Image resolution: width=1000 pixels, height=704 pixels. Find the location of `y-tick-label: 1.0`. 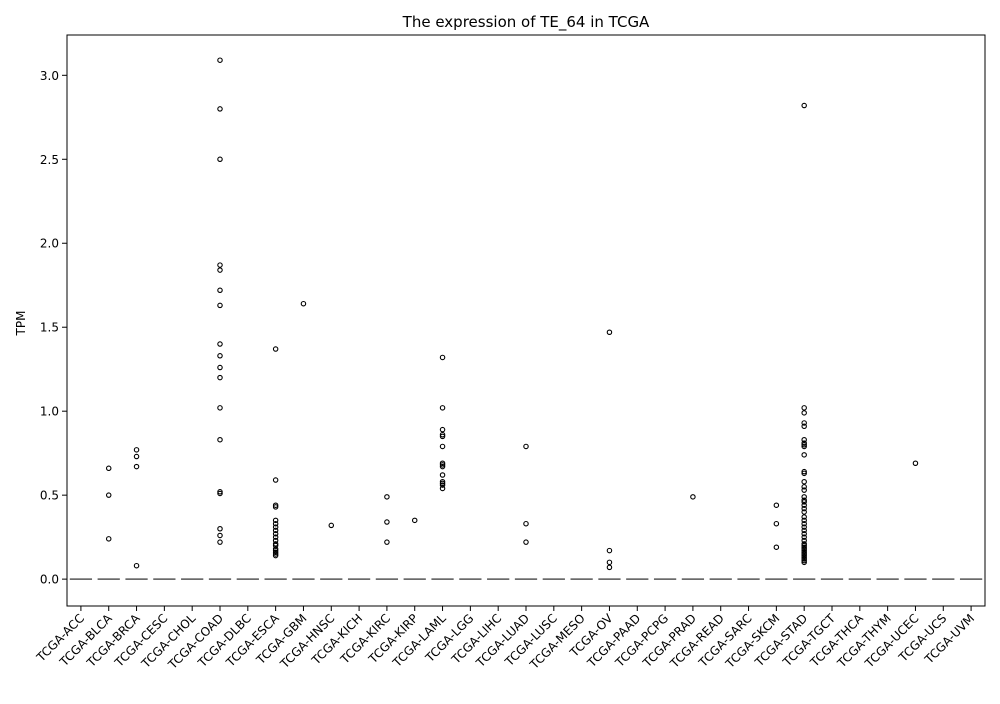

y-tick-label: 1.0 is located at coordinates (49, 412).